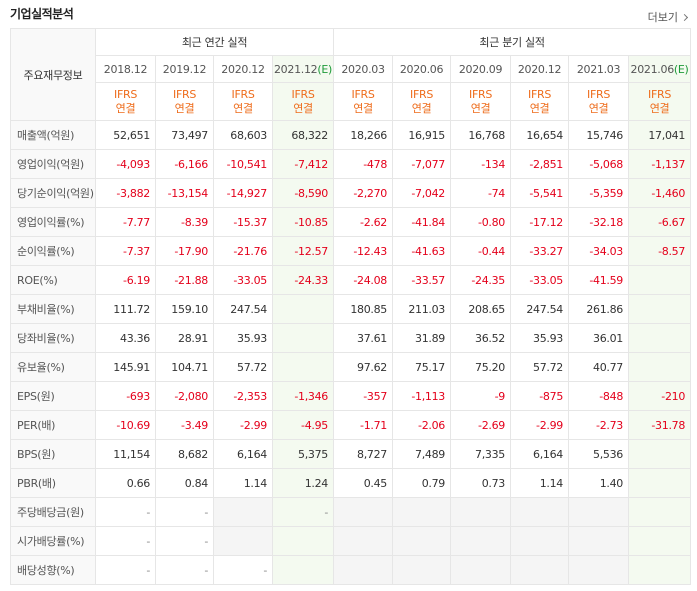 Image resolution: width=697 pixels, height=591 pixels. Describe the element at coordinates (422, 280) in the screenshot. I see `cell: -33.57` at that location.